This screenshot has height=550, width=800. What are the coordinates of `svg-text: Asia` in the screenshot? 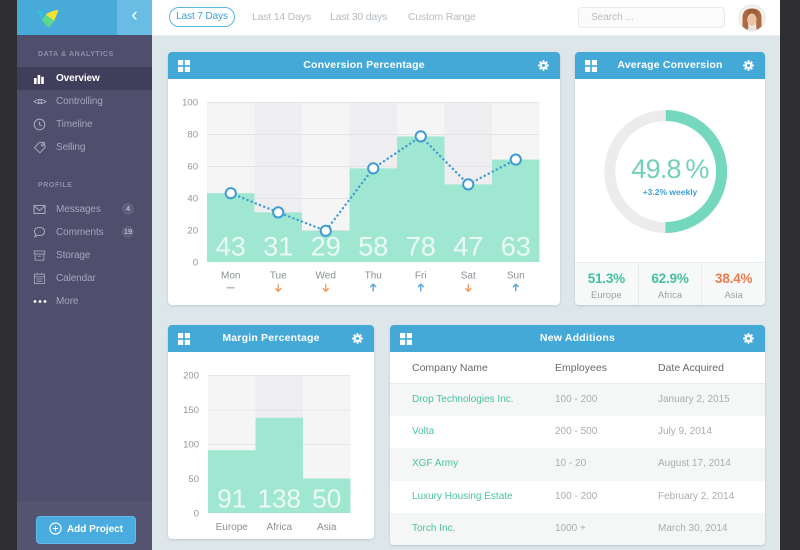 It's located at (327, 527).